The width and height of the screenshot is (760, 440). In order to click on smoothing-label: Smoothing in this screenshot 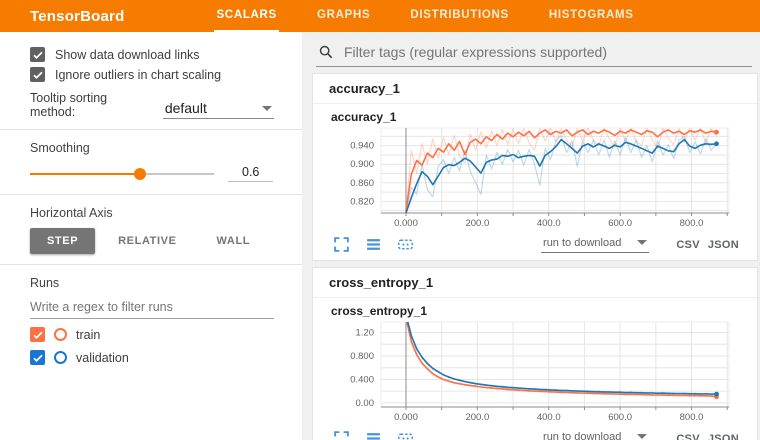, I will do `click(60, 148)`.